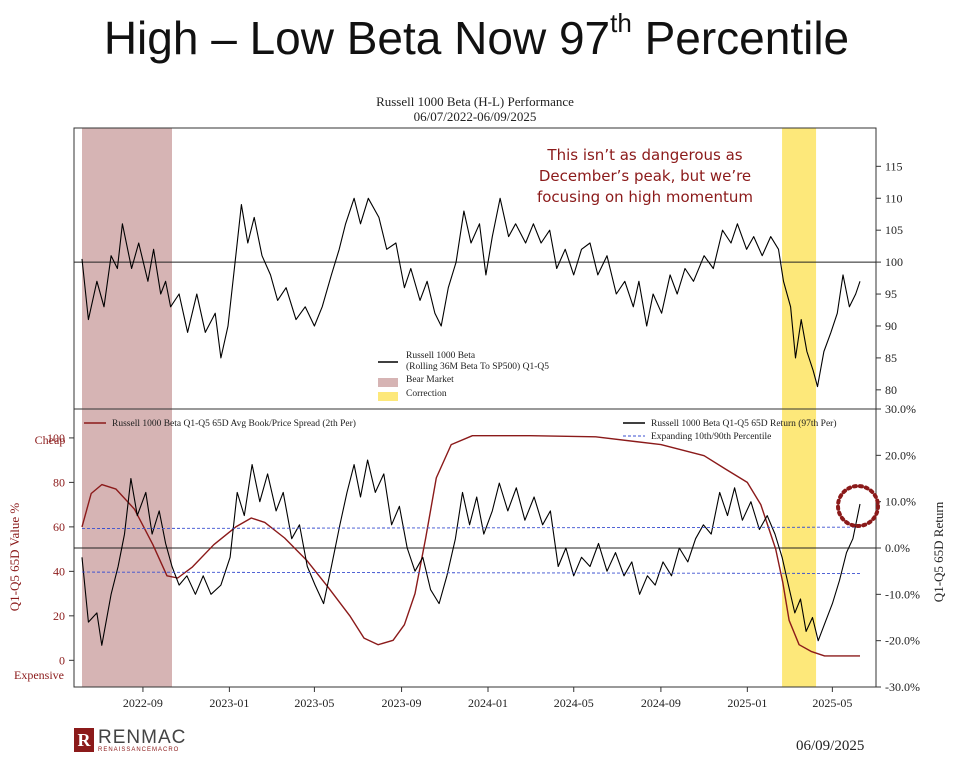  Describe the element at coordinates (471, 527) in the screenshot. I see `percentile-band-upper` at that location.